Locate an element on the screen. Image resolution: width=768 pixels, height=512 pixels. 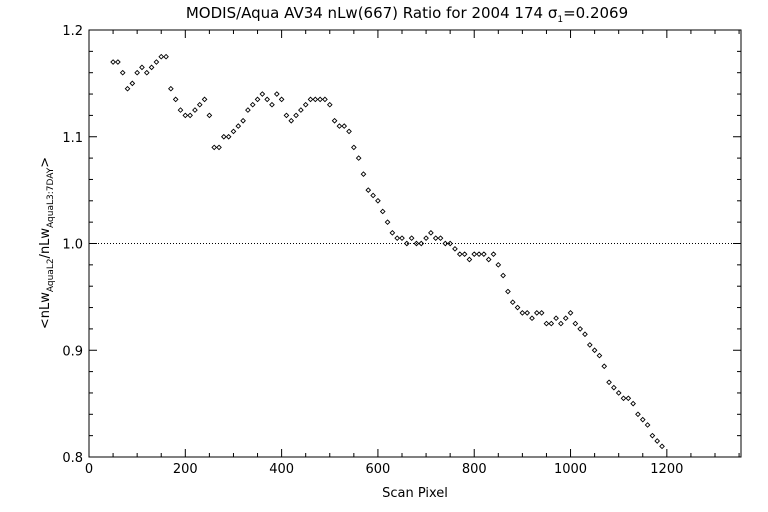
y-tick-label: 1.1 is located at coordinates (72, 138).